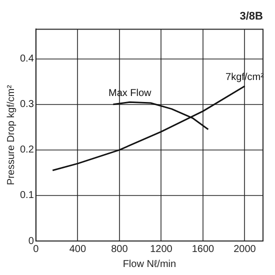 The image size is (275, 275). Describe the element at coordinates (31, 241) in the screenshot. I see `y-tick-label: 0` at that location.